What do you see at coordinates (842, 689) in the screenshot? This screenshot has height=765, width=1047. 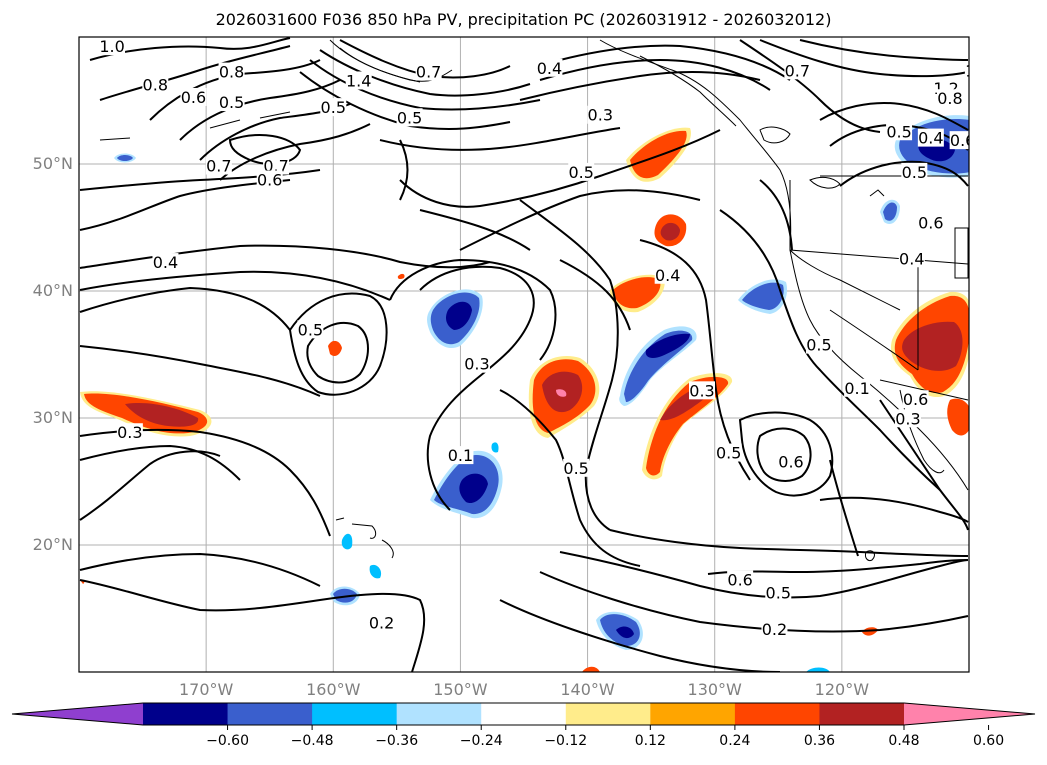 I see `lon-label: 120°W` at bounding box center [842, 689].